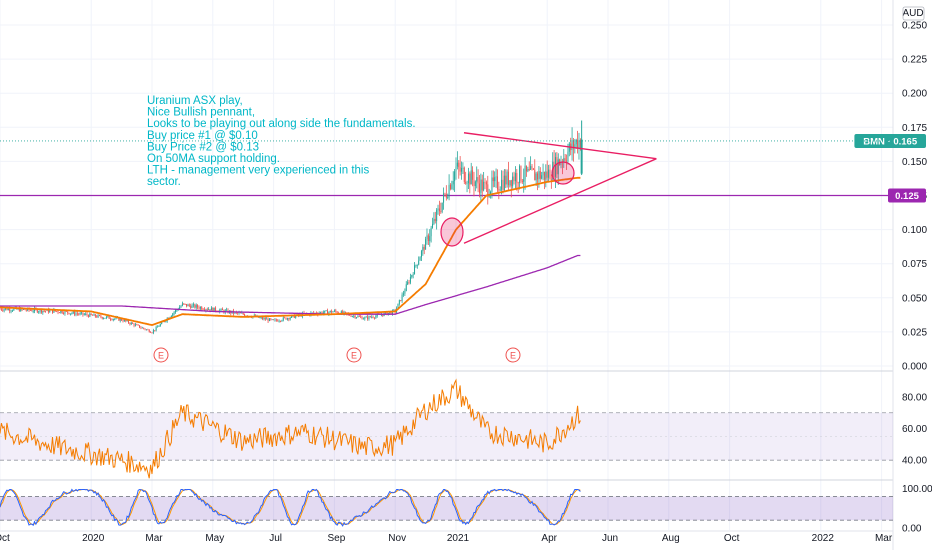 Image resolution: width=932 pixels, height=550 pixels. What do you see at coordinates (458, 538) in the screenshot?
I see `time-tick-label: 2021` at bounding box center [458, 538].